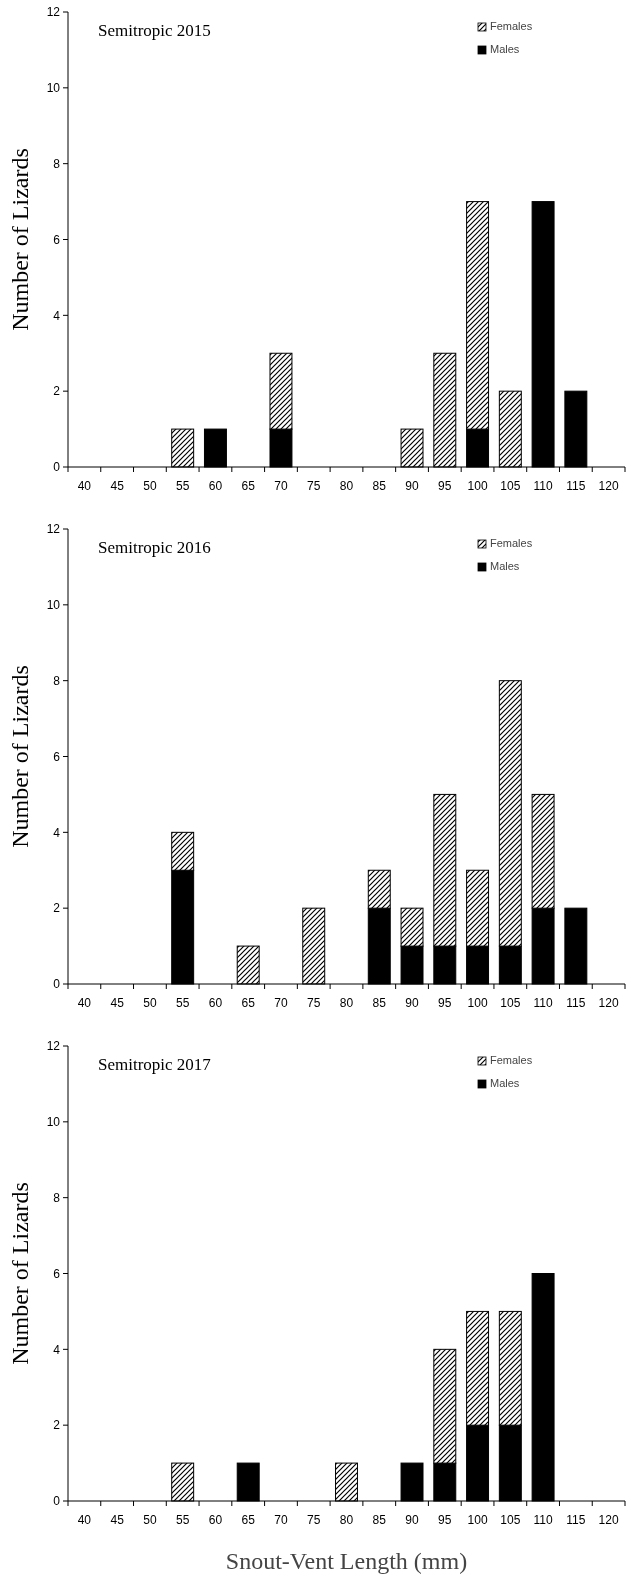 This screenshot has width=631, height=1583. I want to click on text: Semitropic 2016, so click(154, 547).